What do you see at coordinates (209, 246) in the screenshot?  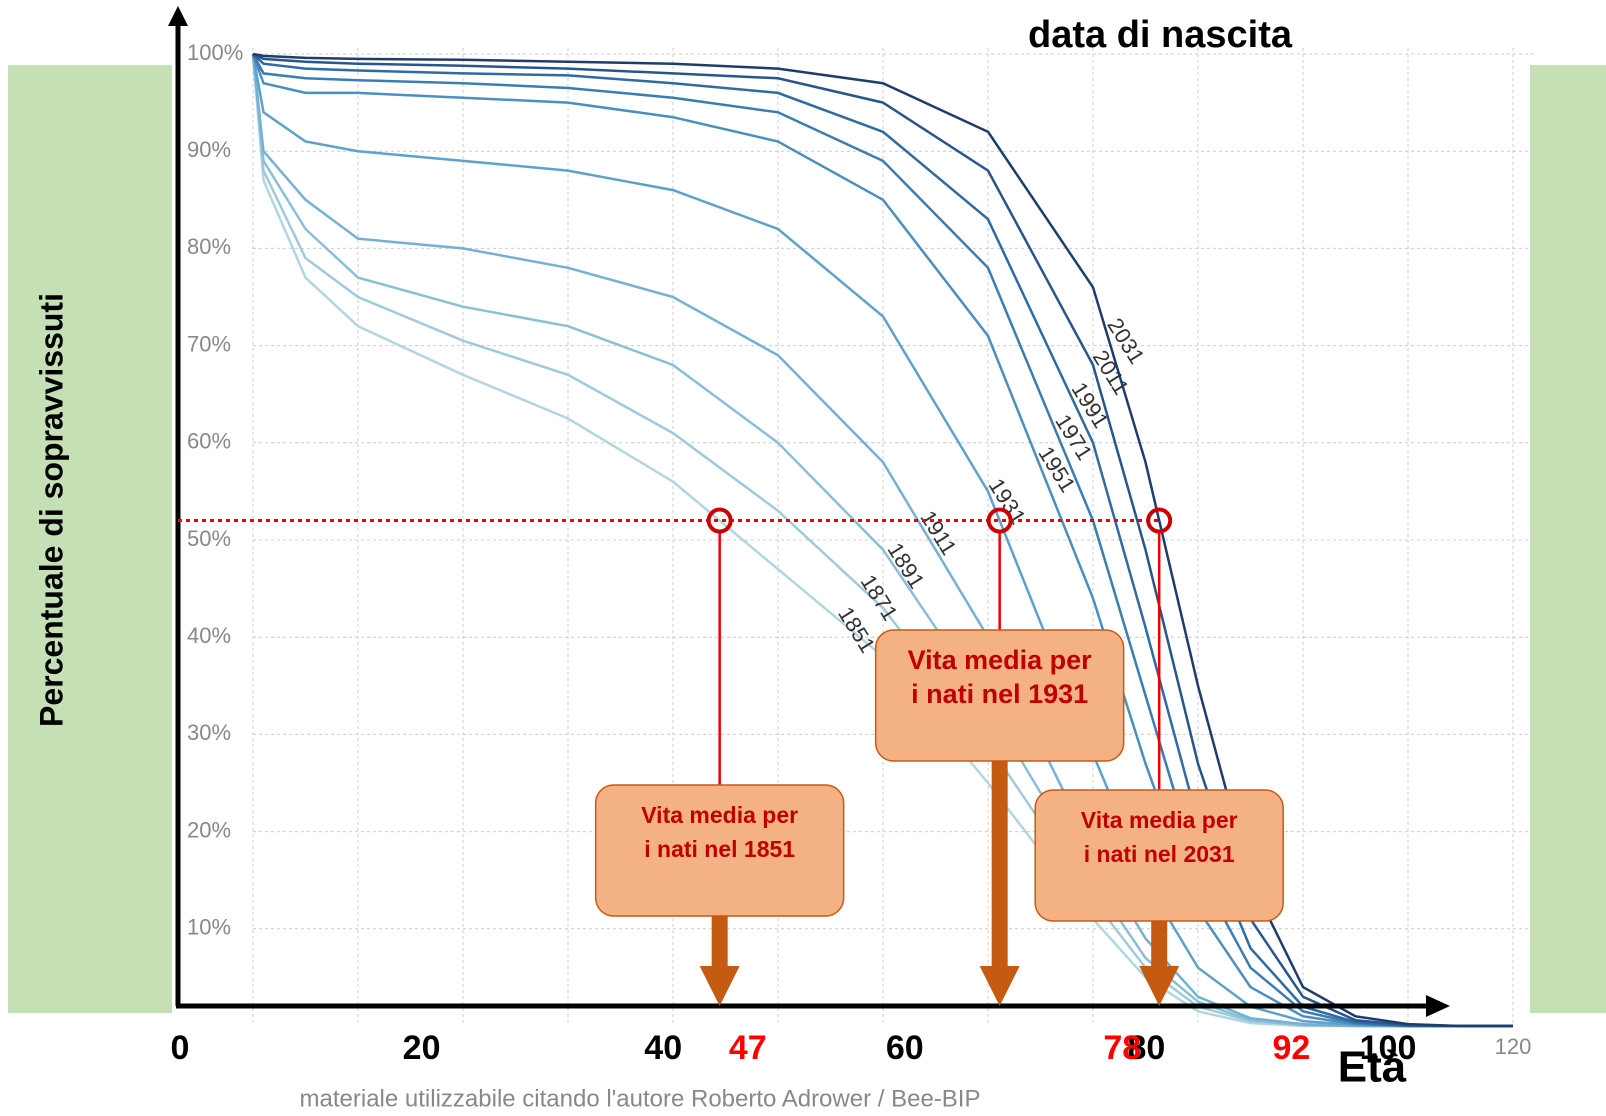 I see `y-tick-label: 80%` at bounding box center [209, 246].